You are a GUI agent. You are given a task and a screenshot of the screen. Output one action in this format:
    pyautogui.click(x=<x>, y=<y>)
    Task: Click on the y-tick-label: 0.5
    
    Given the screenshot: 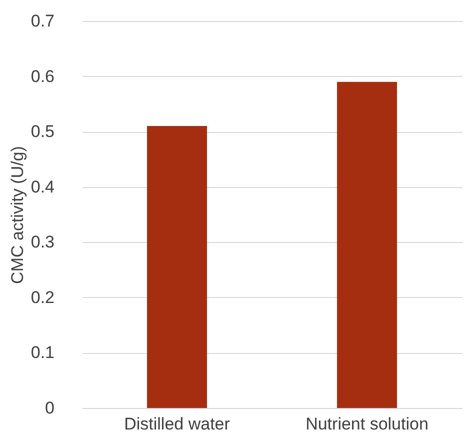 What is the action you would take?
    pyautogui.click(x=42, y=132)
    